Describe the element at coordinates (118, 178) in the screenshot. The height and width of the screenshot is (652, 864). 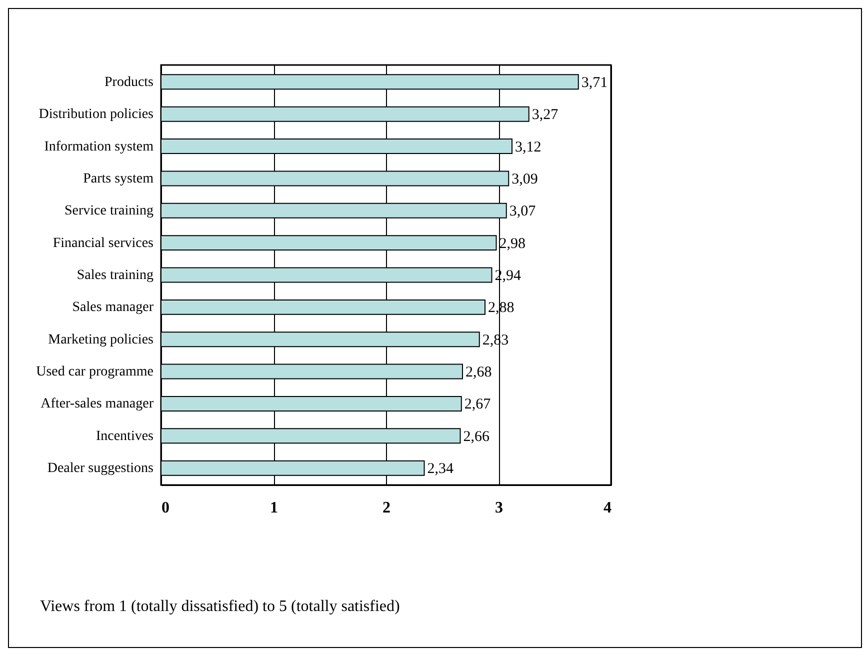
I see `y-tick-label: Parts system` at that location.